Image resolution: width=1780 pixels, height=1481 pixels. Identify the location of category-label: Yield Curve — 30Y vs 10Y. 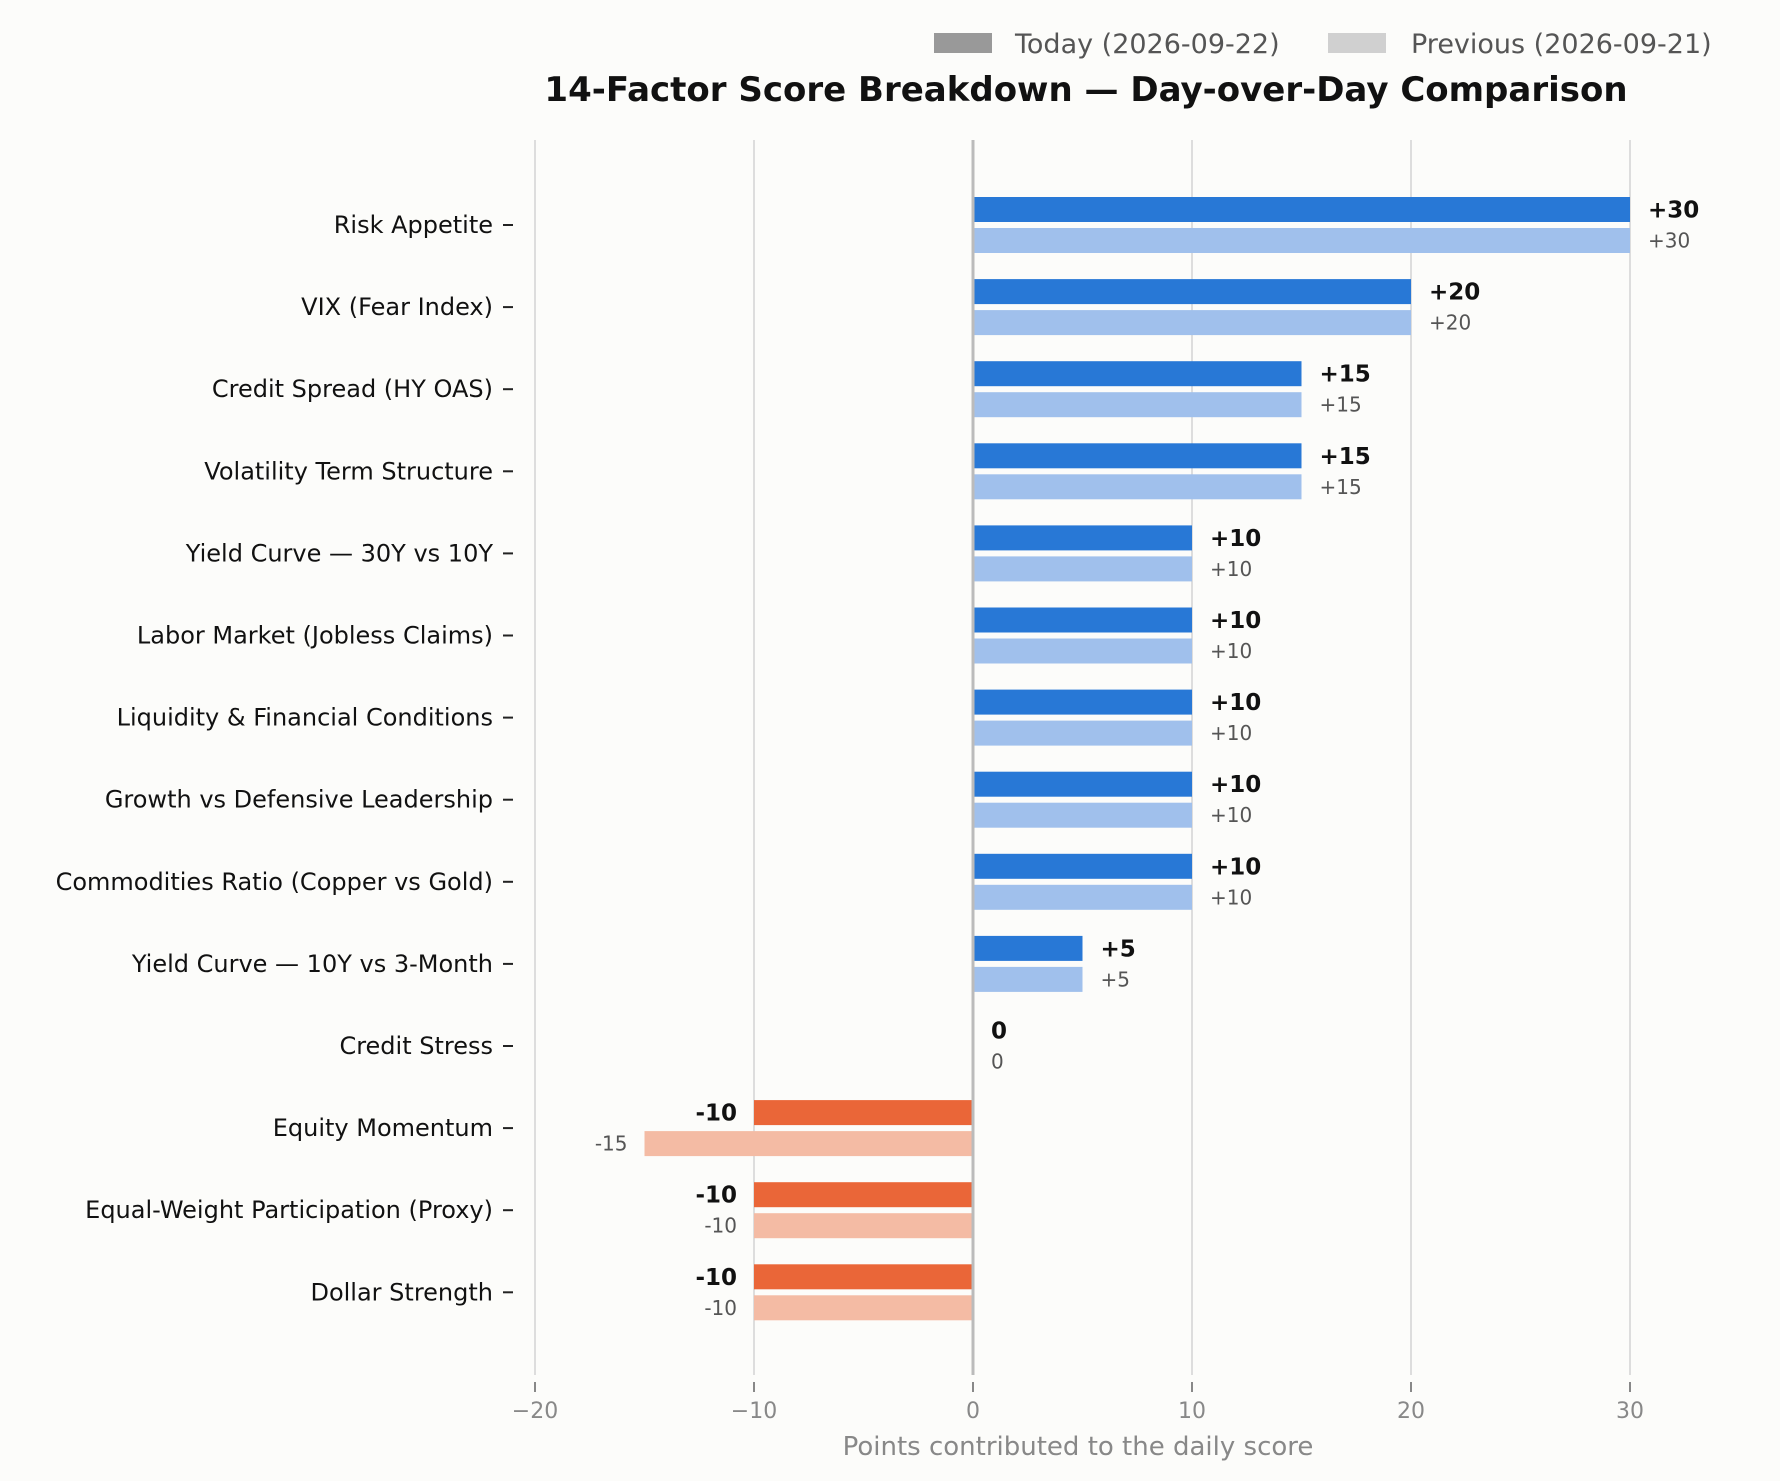
(339, 553).